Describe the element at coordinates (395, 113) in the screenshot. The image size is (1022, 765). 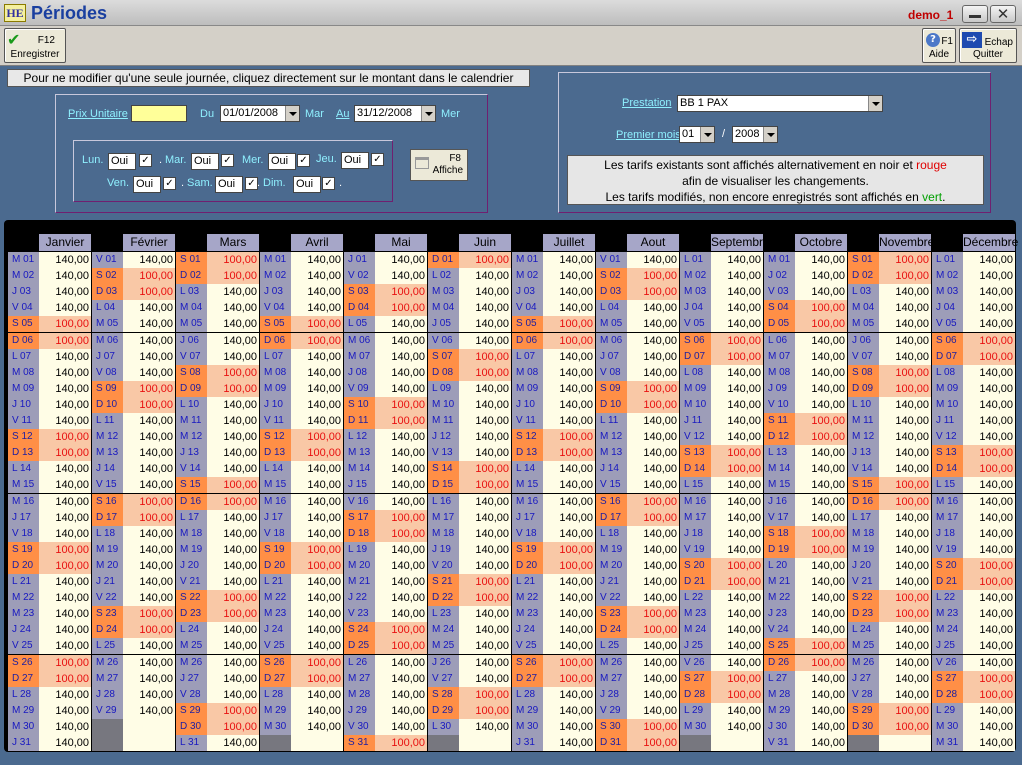
I see `au-date-select: 31/12/2008` at that location.